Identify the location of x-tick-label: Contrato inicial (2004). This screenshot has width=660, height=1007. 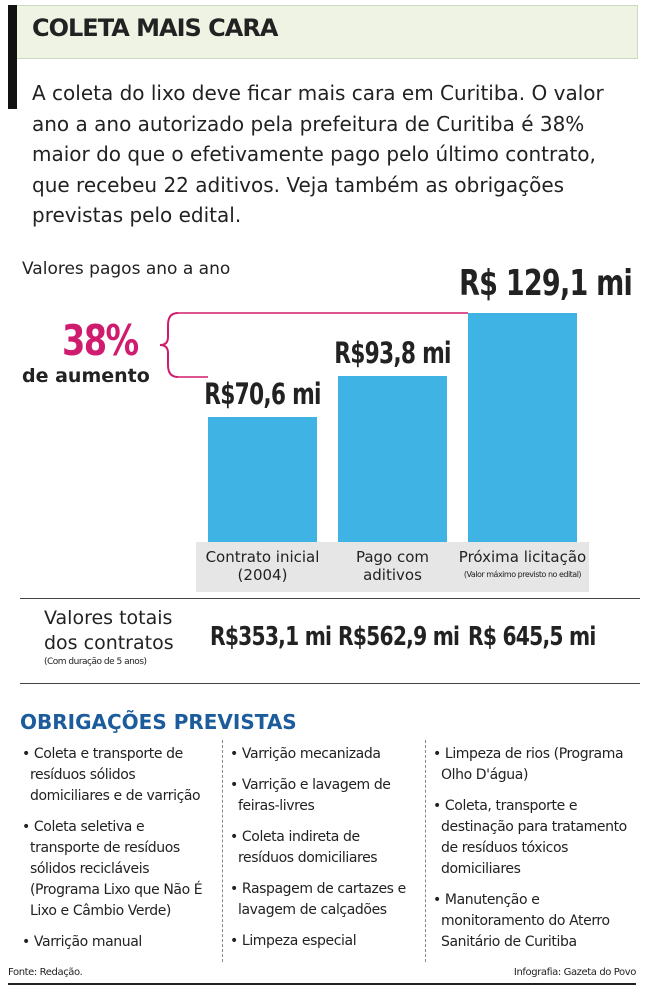
(262, 566).